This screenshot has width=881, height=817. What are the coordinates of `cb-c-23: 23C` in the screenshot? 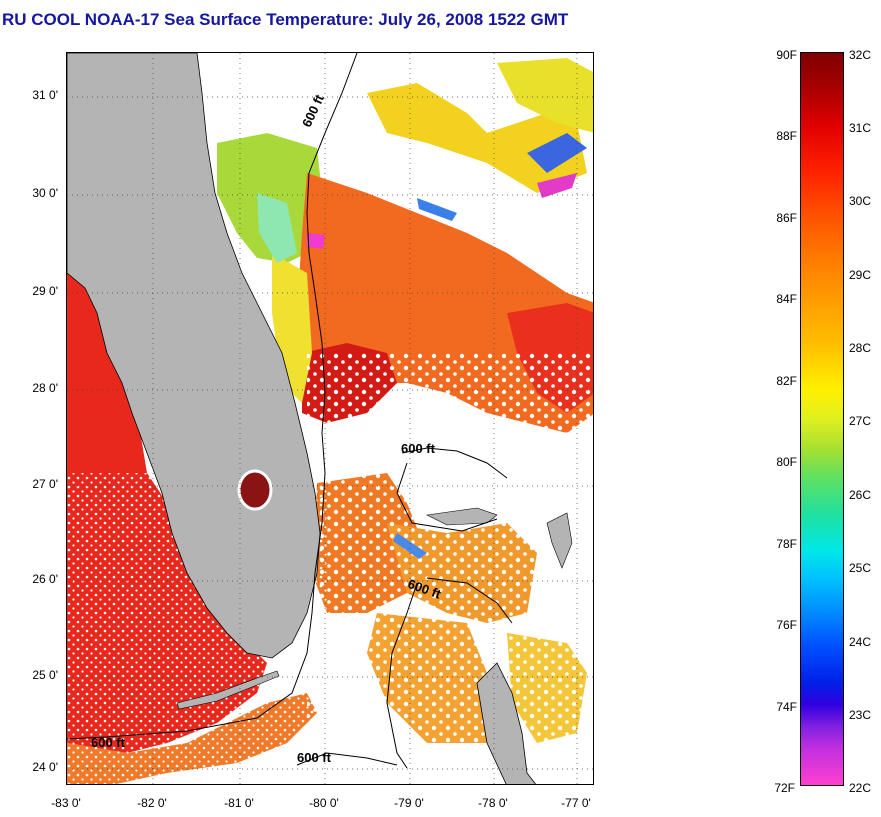 It's located at (860, 715).